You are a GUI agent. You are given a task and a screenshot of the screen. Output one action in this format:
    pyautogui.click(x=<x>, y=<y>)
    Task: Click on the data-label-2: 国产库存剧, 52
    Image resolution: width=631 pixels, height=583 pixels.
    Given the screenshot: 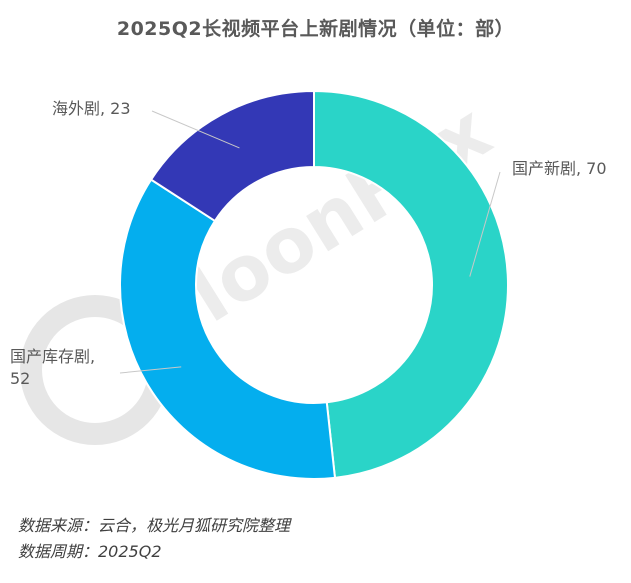 What is the action you would take?
    pyautogui.click(x=52, y=367)
    